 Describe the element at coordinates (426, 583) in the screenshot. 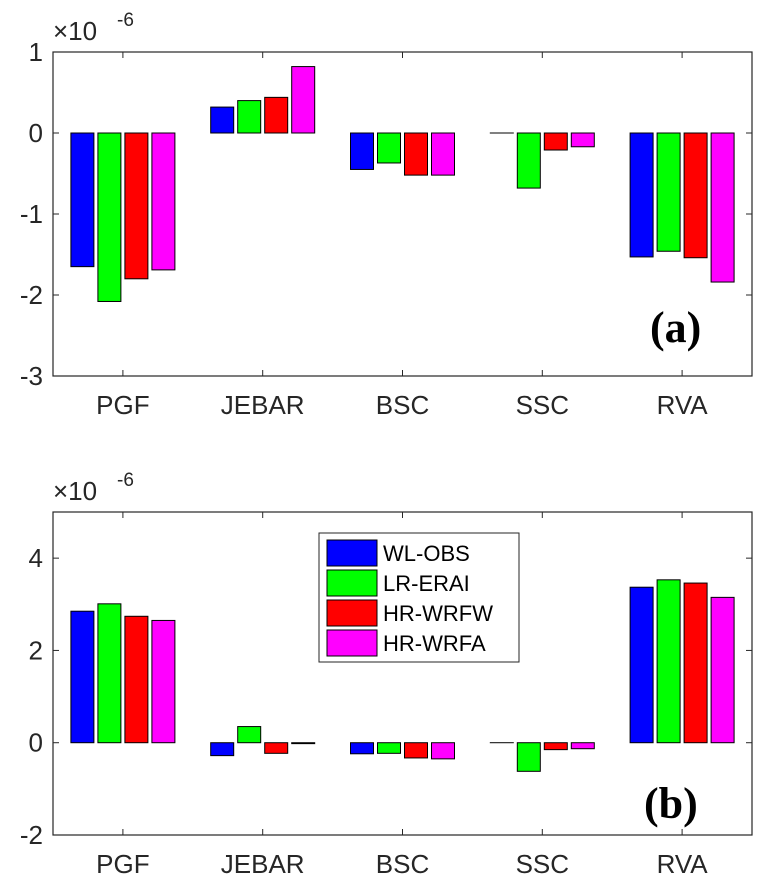

I see `legend-label-lr-erai: LR-ERAI` at that location.